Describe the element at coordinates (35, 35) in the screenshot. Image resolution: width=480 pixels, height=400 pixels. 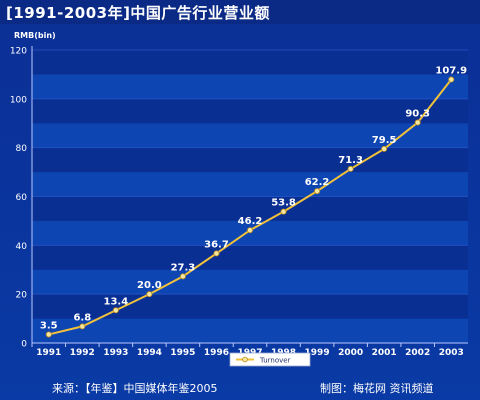
I see `y-axis-label: RMB(bin)` at that location.